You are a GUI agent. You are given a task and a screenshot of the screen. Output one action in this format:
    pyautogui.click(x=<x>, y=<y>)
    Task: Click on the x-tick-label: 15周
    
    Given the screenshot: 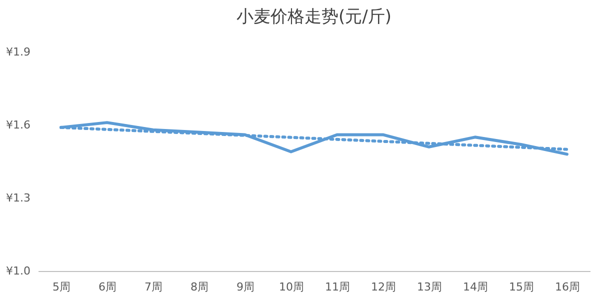 What is the action you would take?
    pyautogui.click(x=521, y=287)
    